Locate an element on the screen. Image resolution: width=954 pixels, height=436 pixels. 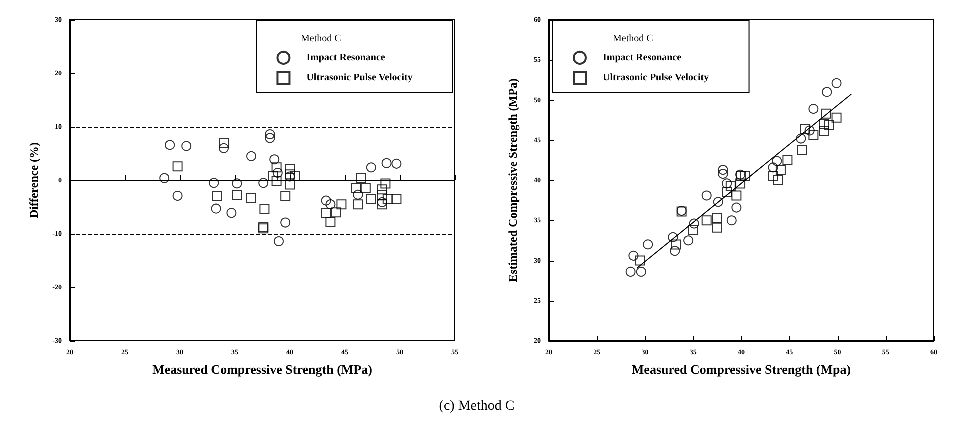
y-axis-title: Difference (%) is located at coordinates (34, 180).